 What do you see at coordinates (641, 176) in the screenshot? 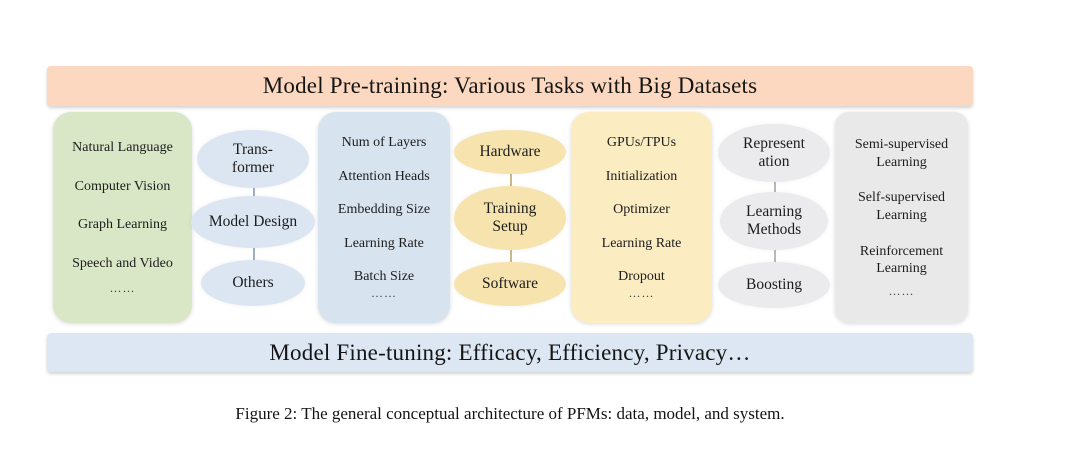
I see `training-config-item: Initialization` at bounding box center [641, 176].